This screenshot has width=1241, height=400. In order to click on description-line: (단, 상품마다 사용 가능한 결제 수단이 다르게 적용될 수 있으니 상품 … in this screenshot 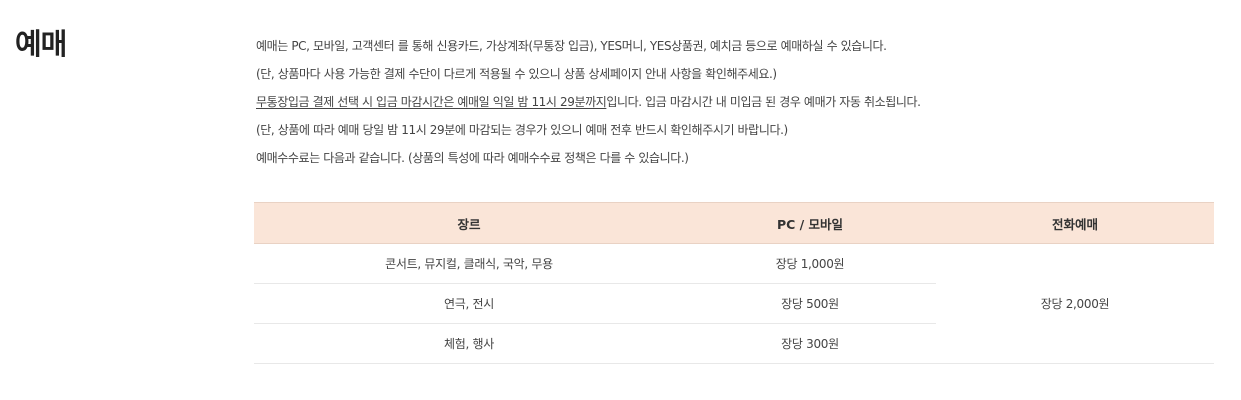, I will do `click(516, 74)`.